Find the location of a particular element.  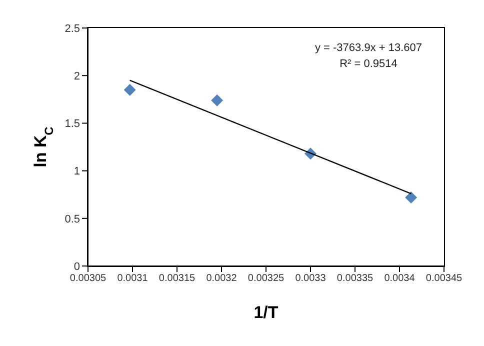

y-tick-label: 2.5 is located at coordinates (72, 28).